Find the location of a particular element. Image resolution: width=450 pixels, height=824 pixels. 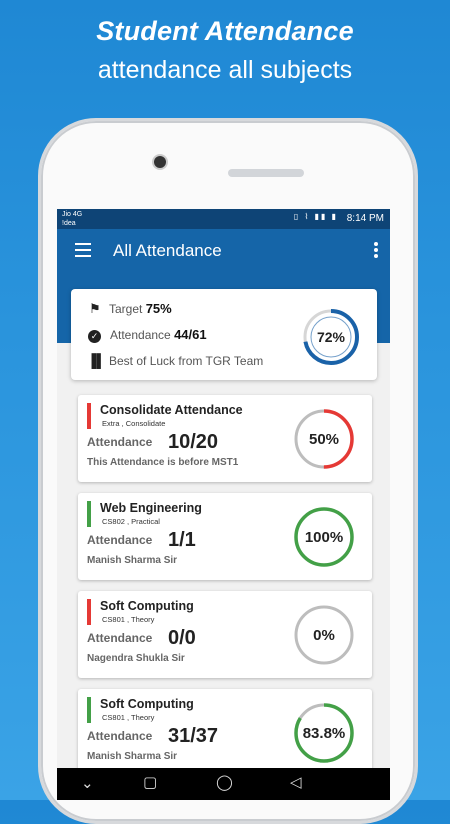

clock: 8:14 PM is located at coordinates (365, 218).